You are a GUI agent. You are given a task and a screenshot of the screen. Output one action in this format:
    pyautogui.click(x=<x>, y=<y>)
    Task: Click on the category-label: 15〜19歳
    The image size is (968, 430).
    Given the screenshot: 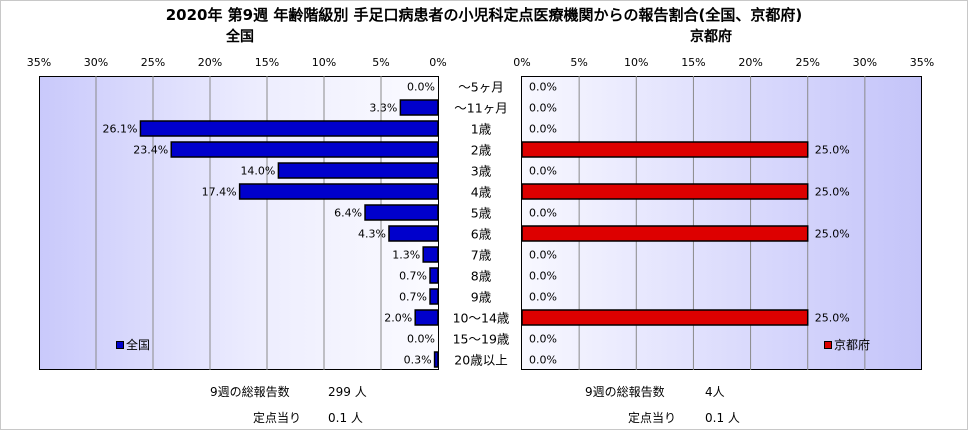 What is the action you would take?
    pyautogui.click(x=481, y=339)
    